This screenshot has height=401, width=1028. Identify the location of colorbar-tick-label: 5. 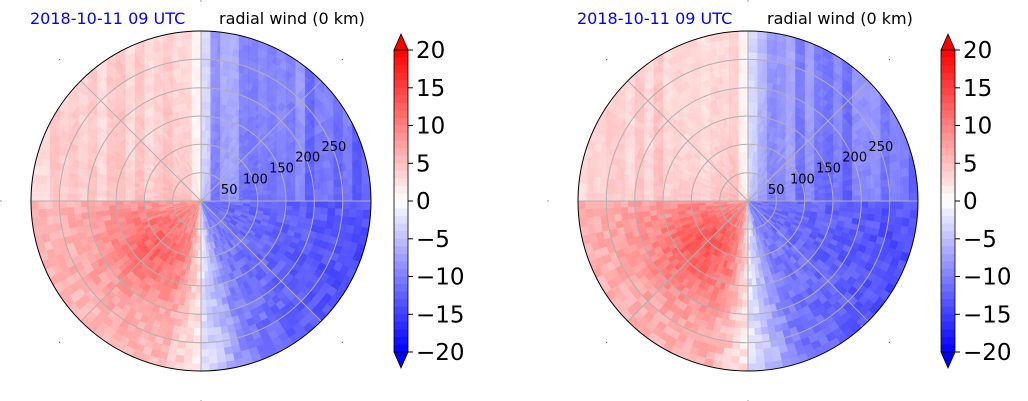
(423, 164).